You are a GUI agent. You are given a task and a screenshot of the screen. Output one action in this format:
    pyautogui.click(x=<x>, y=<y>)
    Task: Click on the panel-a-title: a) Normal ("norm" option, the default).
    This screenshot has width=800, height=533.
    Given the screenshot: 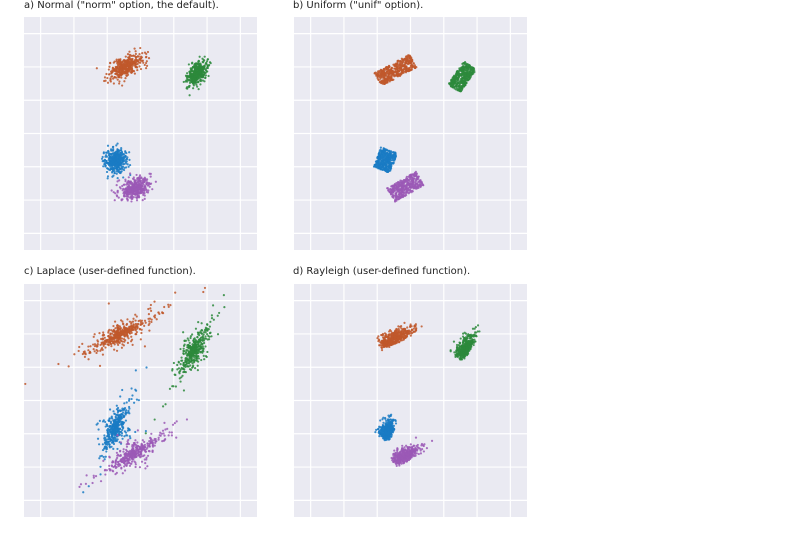 What is the action you would take?
    pyautogui.click(x=121, y=5)
    